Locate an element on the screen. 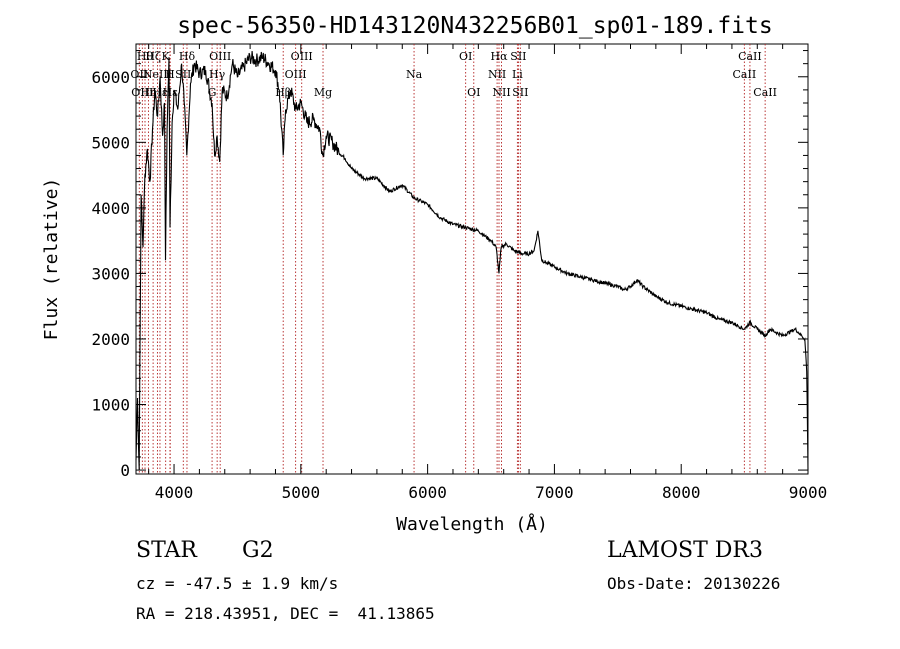 This screenshot has height=649, width=900. spectral-line-label: OII is located at coordinates (139, 74).